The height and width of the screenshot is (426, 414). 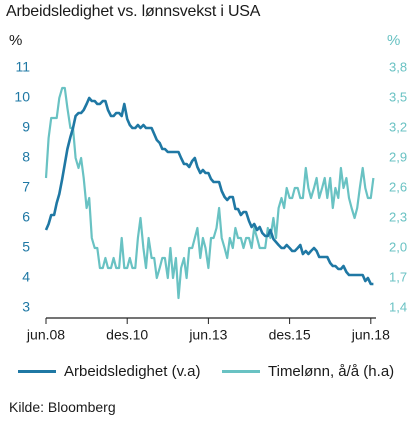 I want to click on left-tick-label: 11, so click(x=22, y=67).